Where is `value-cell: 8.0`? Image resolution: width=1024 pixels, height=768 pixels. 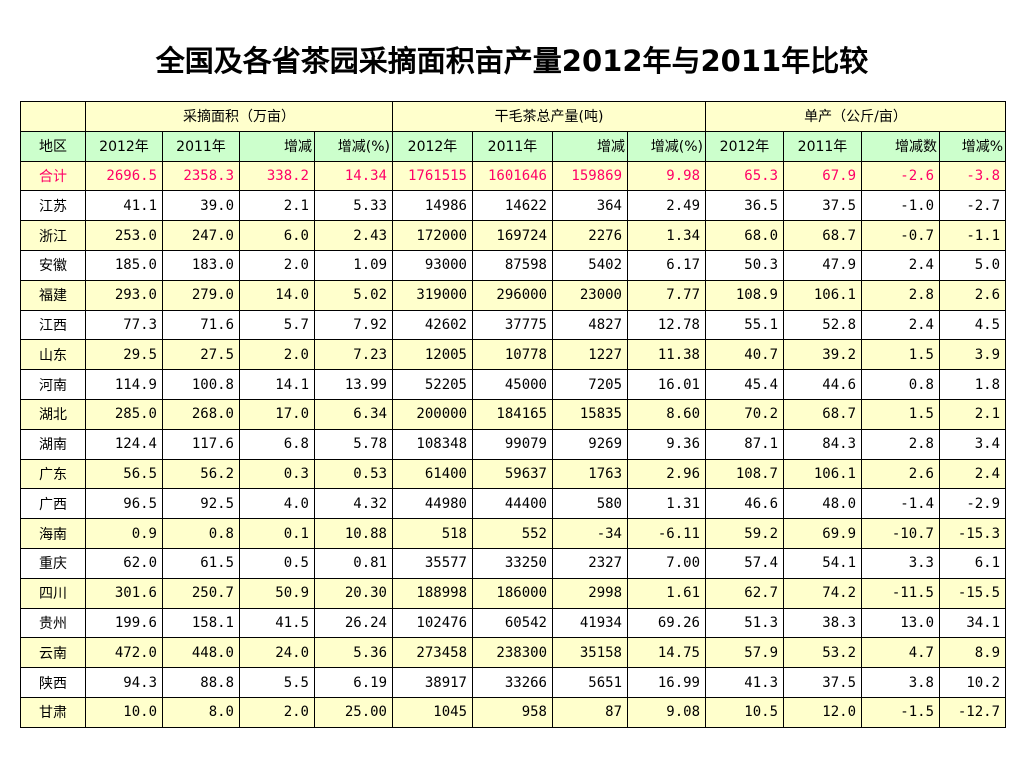
value-cell: 8.0 is located at coordinates (201, 712).